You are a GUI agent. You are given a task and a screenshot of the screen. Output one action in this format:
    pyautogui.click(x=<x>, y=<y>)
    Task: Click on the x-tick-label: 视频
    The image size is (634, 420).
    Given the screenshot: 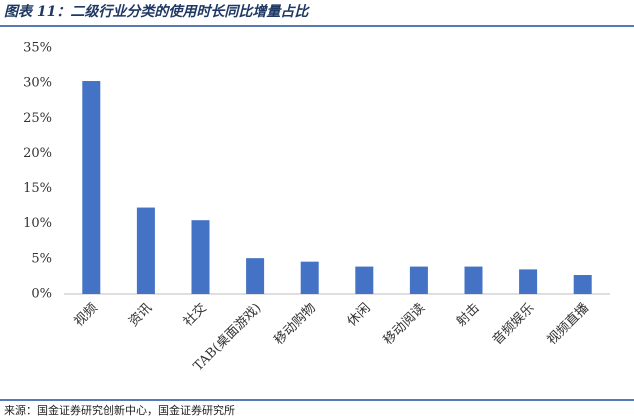 What is the action you would take?
    pyautogui.click(x=86, y=315)
    